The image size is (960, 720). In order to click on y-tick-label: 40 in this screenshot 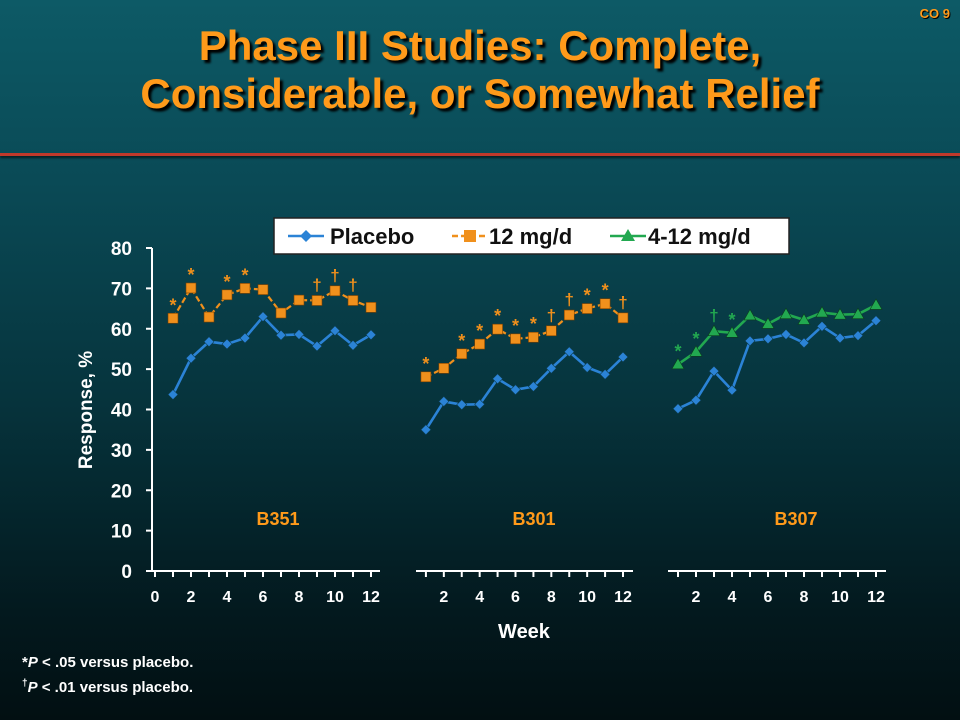, I will do `click(121, 411)`.